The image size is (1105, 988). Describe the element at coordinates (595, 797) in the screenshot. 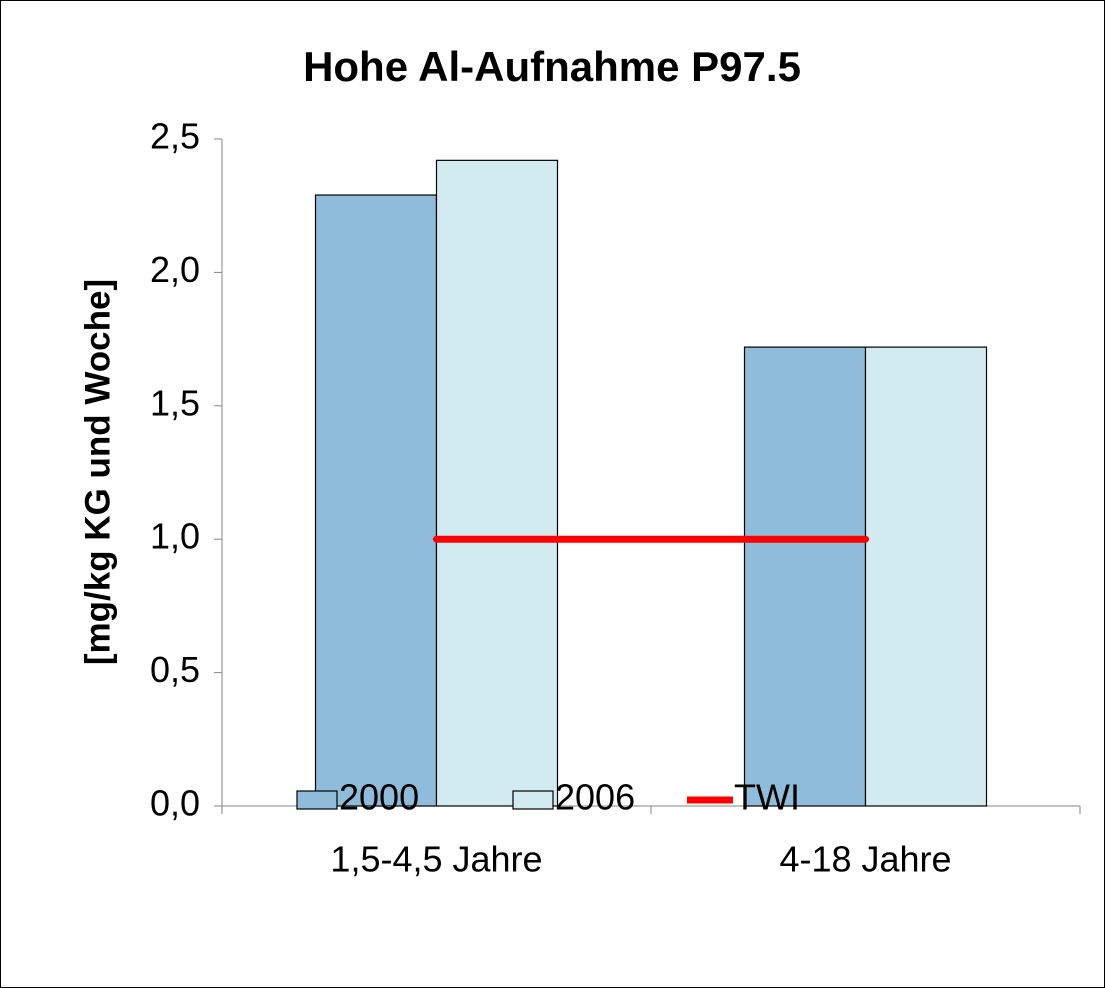

I see `legend-label: 2006` at that location.